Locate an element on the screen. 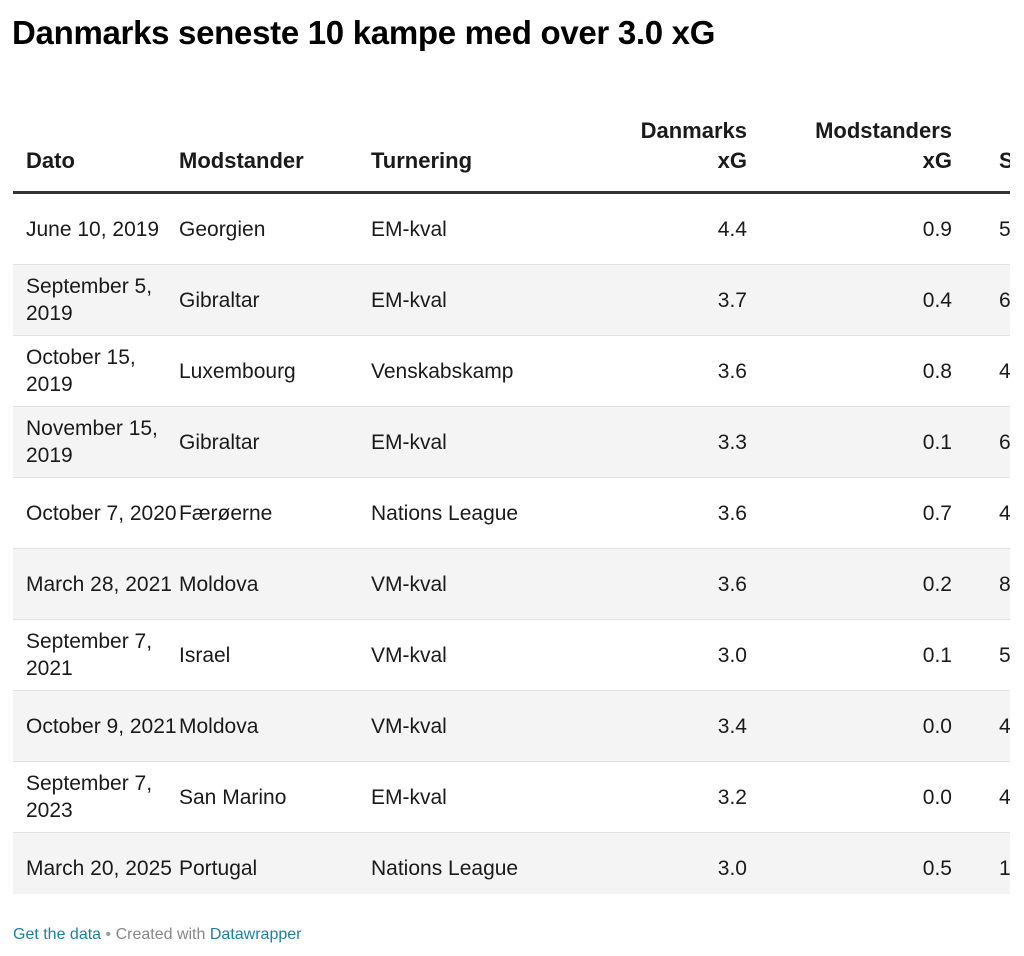 The width and height of the screenshot is (1024, 956). cell-opponent-xg: 0.7 is located at coordinates (849, 513).